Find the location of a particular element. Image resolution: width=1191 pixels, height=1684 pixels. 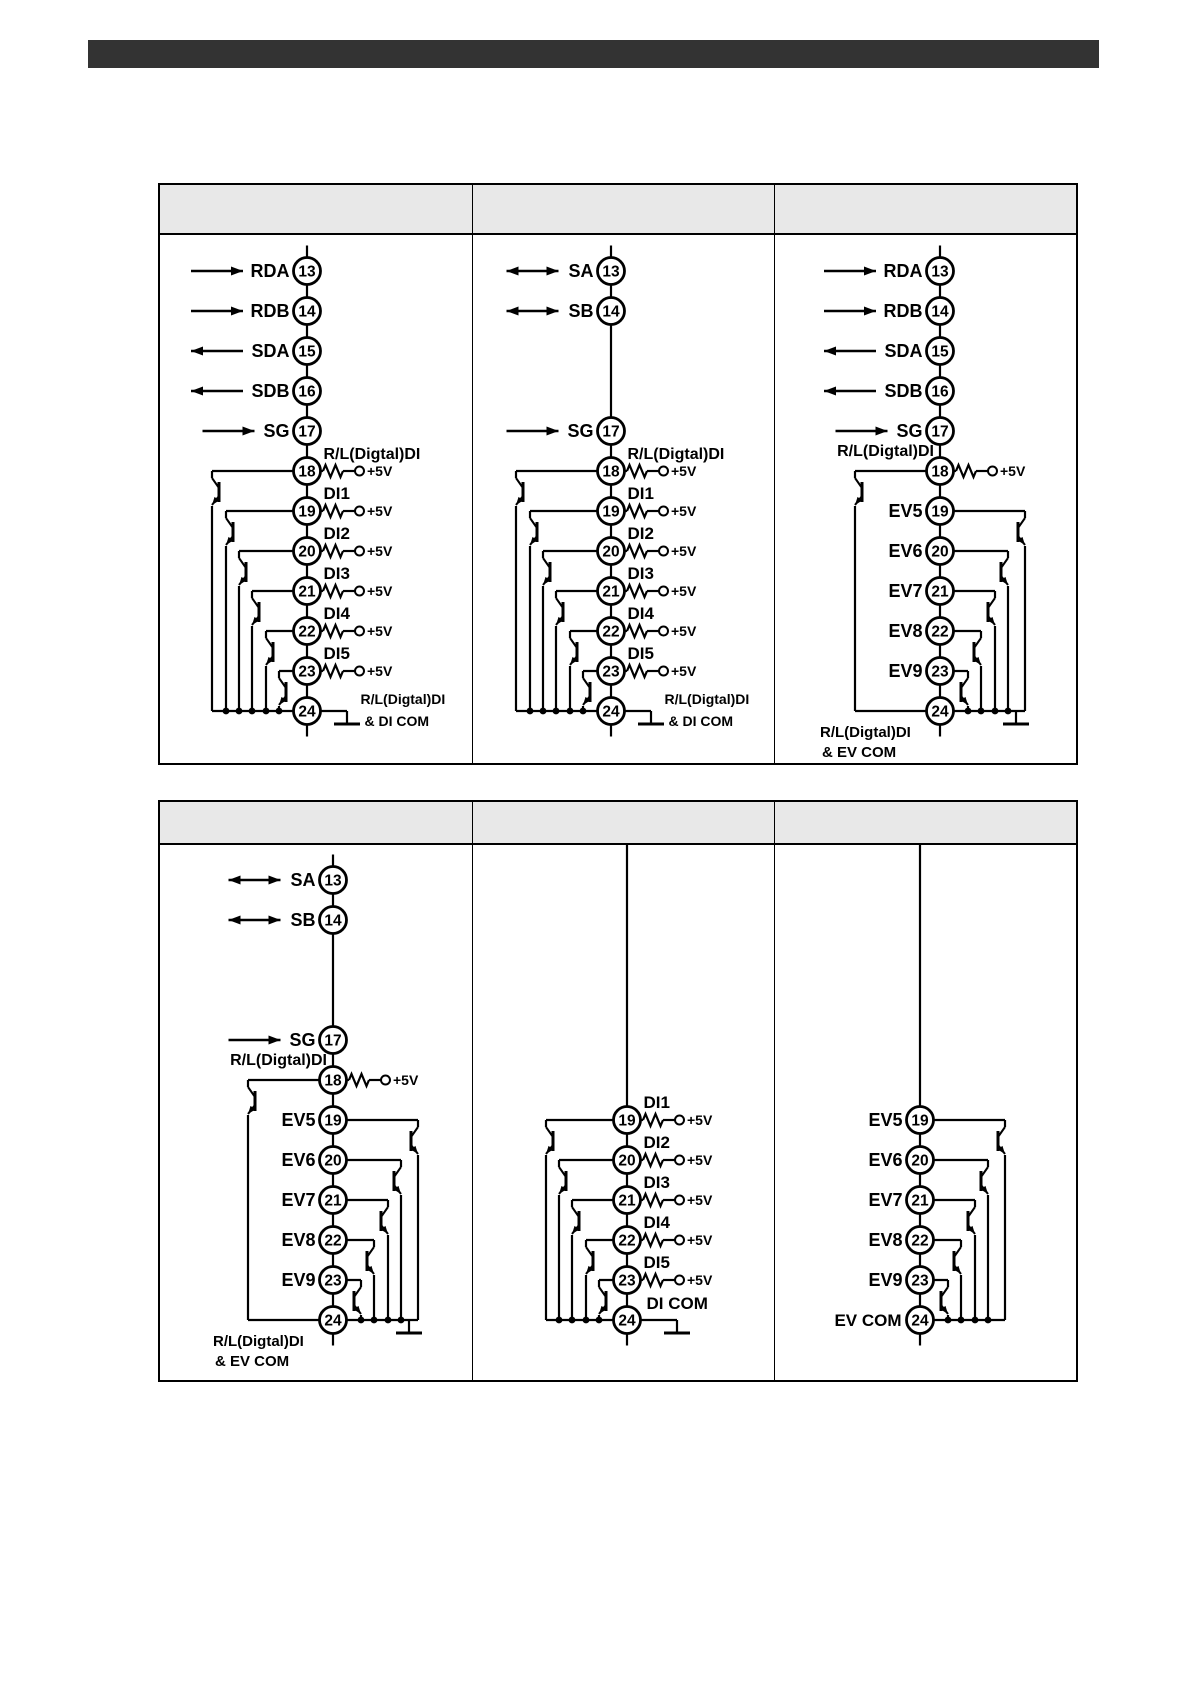

terminal-21: +5V DI3 21 is located at coordinates (321, 637).